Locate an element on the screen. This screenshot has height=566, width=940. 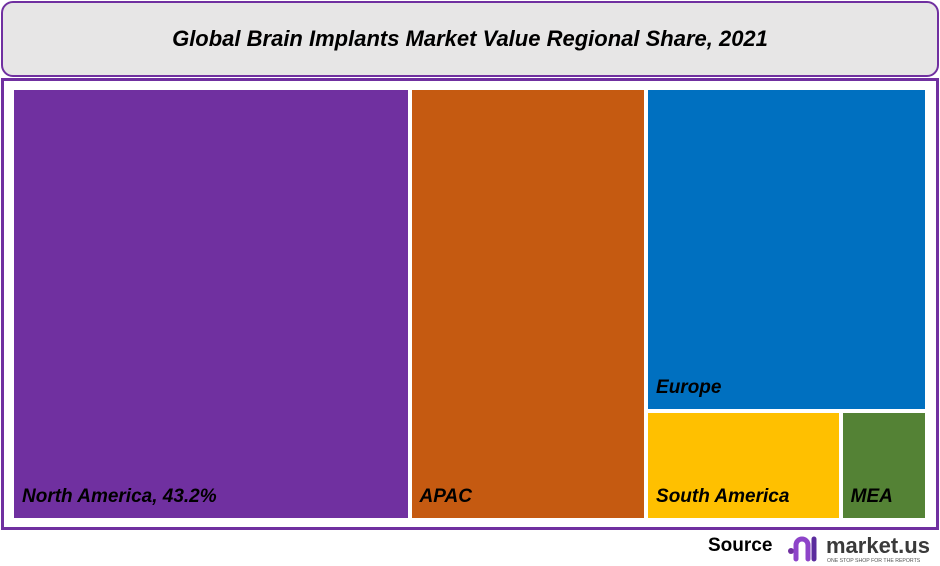
treemap-label: APAC is located at coordinates (445, 496).